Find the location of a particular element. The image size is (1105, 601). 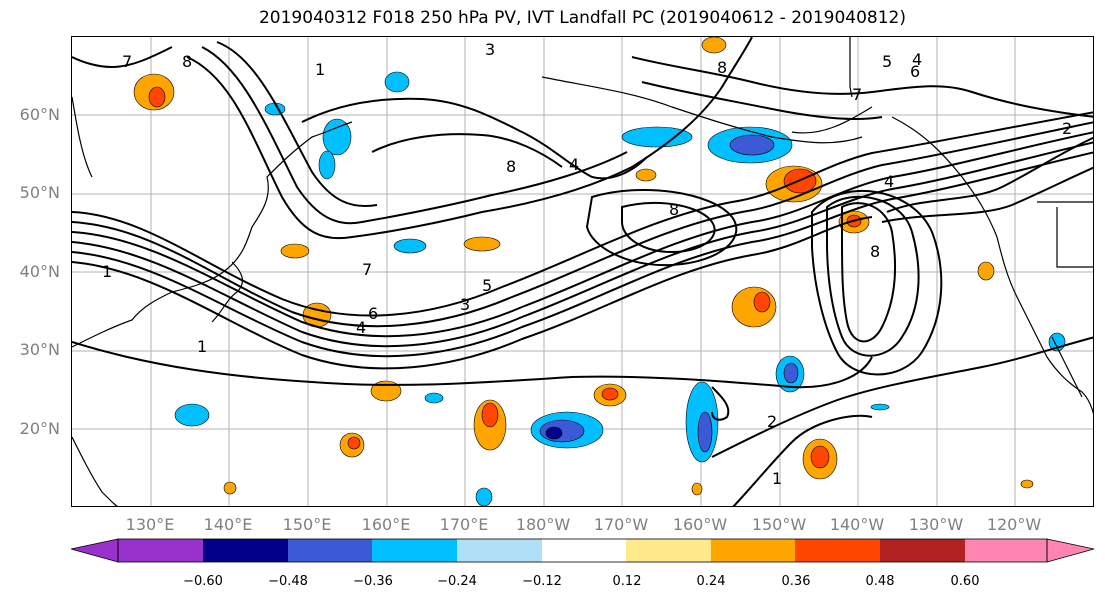

lat-label: 20°N is located at coordinates (39, 428).